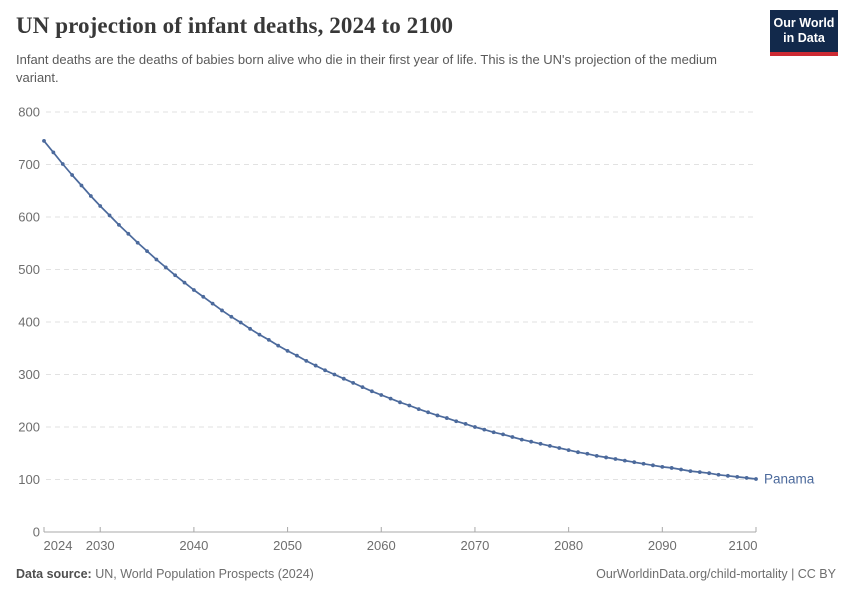 This screenshot has height=600, width=850. I want to click on x-axis-tick-label: 2090, so click(662, 545).